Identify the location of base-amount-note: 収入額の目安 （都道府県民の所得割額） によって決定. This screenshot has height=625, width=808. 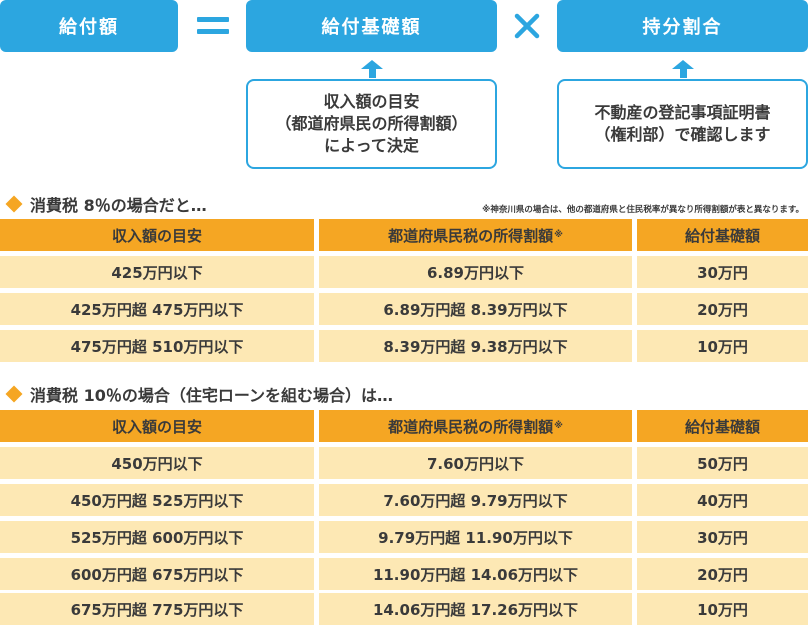
(371, 124).